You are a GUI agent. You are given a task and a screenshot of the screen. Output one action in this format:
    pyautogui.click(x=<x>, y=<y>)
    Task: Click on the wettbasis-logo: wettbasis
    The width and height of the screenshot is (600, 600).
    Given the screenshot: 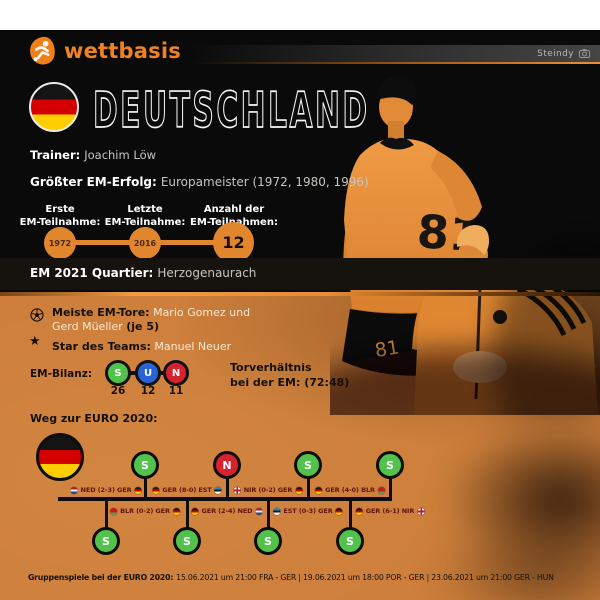 What is the action you would take?
    pyautogui.click(x=104, y=51)
    